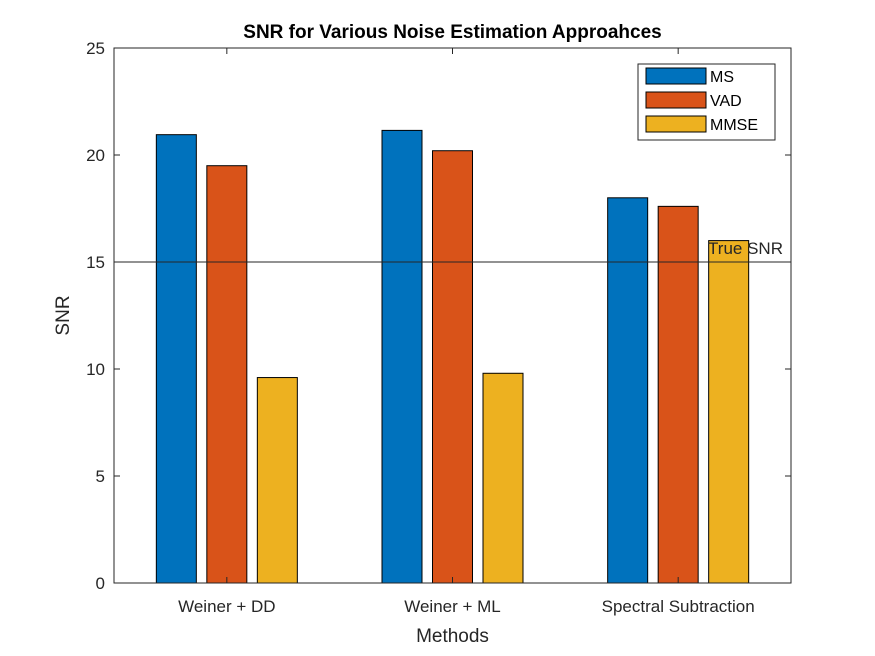 Image resolution: width=875 pixels, height=656 pixels. I want to click on x-axis-label: Methods, so click(452, 636).